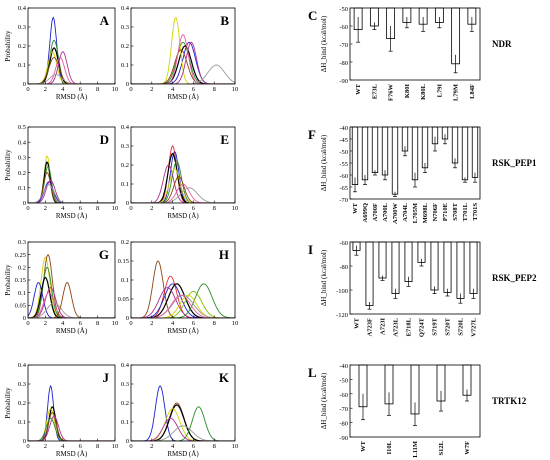  I want to click on category-label: S719T, so click(435, 326).